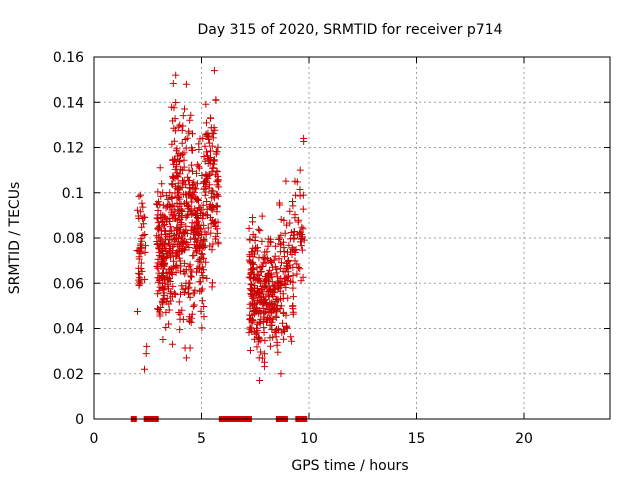 The height and width of the screenshot is (480, 640). What do you see at coordinates (417, 439) in the screenshot?
I see `x-tick-label: 15` at bounding box center [417, 439].